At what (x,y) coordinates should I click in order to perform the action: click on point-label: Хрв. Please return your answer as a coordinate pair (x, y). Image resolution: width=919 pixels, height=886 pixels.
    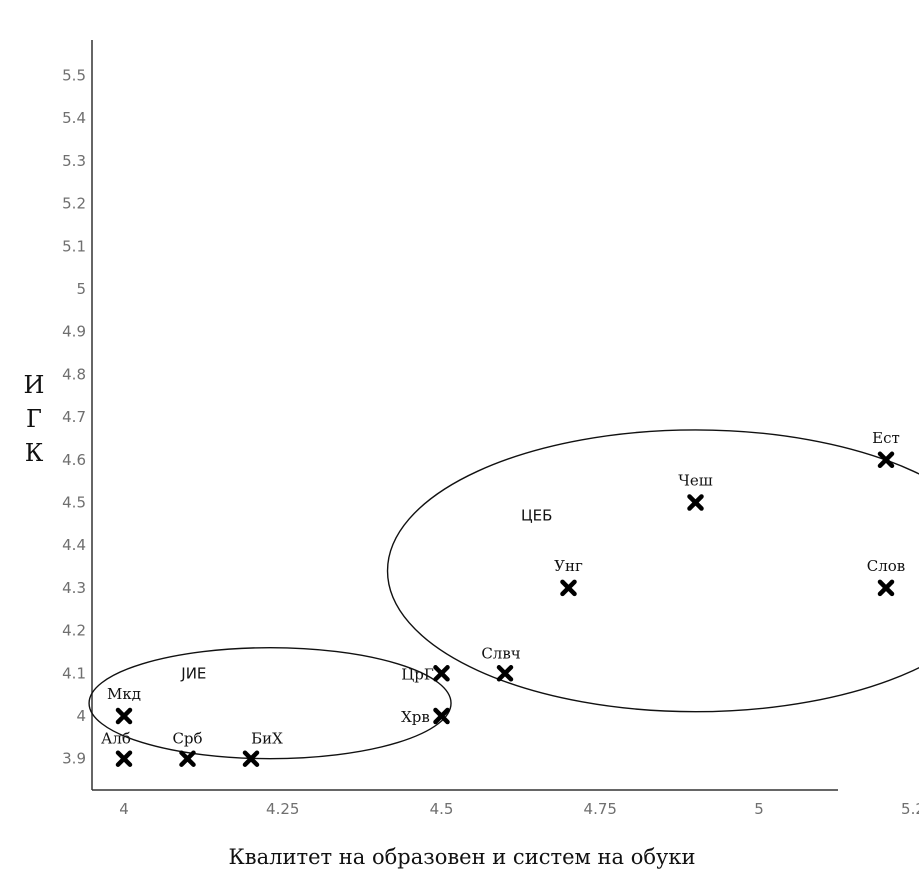
    Looking at the image, I should click on (415, 717).